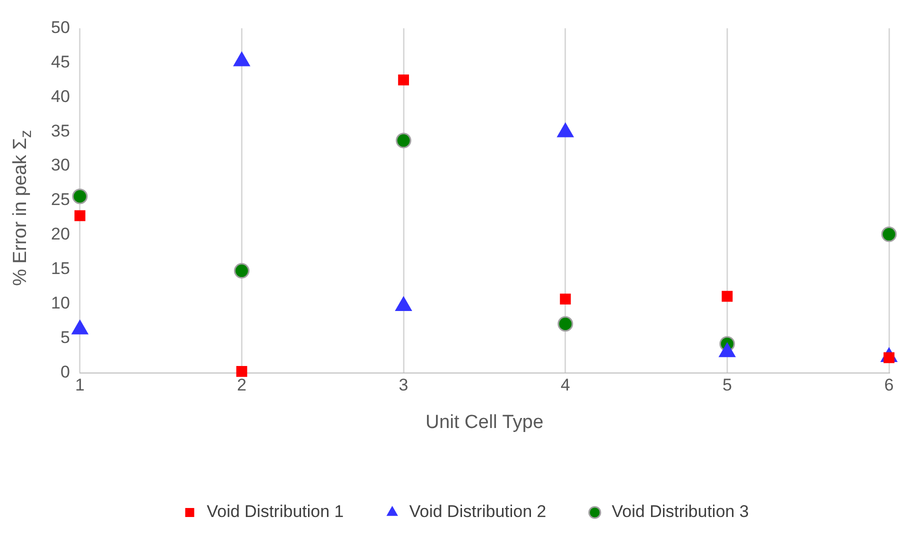 This screenshot has height=539, width=911. What do you see at coordinates (275, 512) in the screenshot?
I see `legend-label: Void Distribution 1` at bounding box center [275, 512].